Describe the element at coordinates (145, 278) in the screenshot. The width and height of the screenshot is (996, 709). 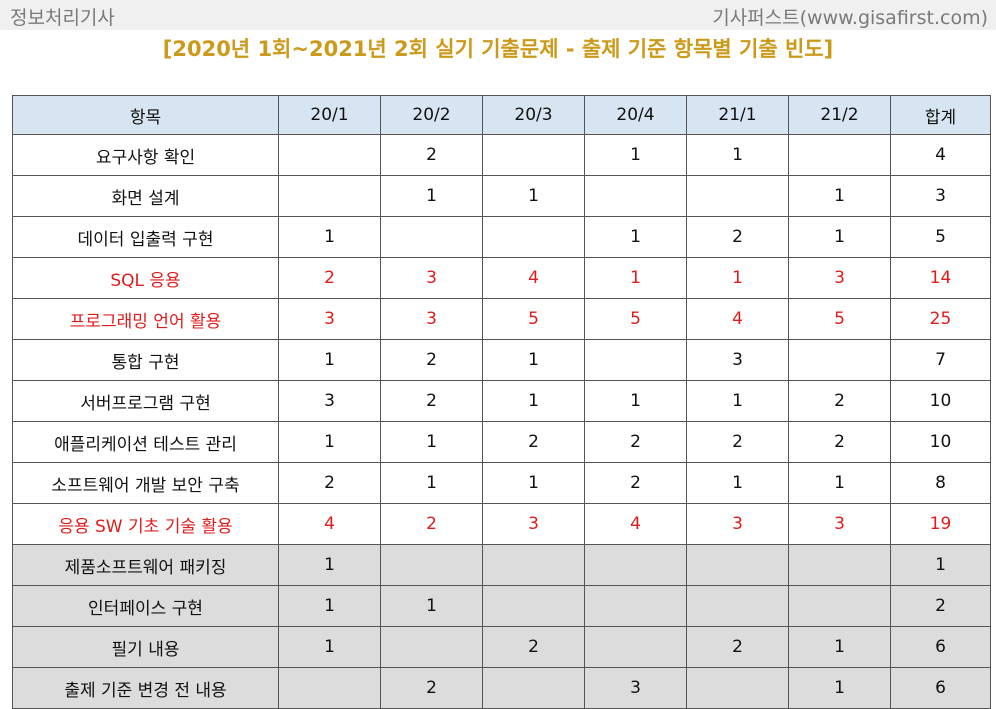
I see `row-label-cell: SQL 응용` at that location.